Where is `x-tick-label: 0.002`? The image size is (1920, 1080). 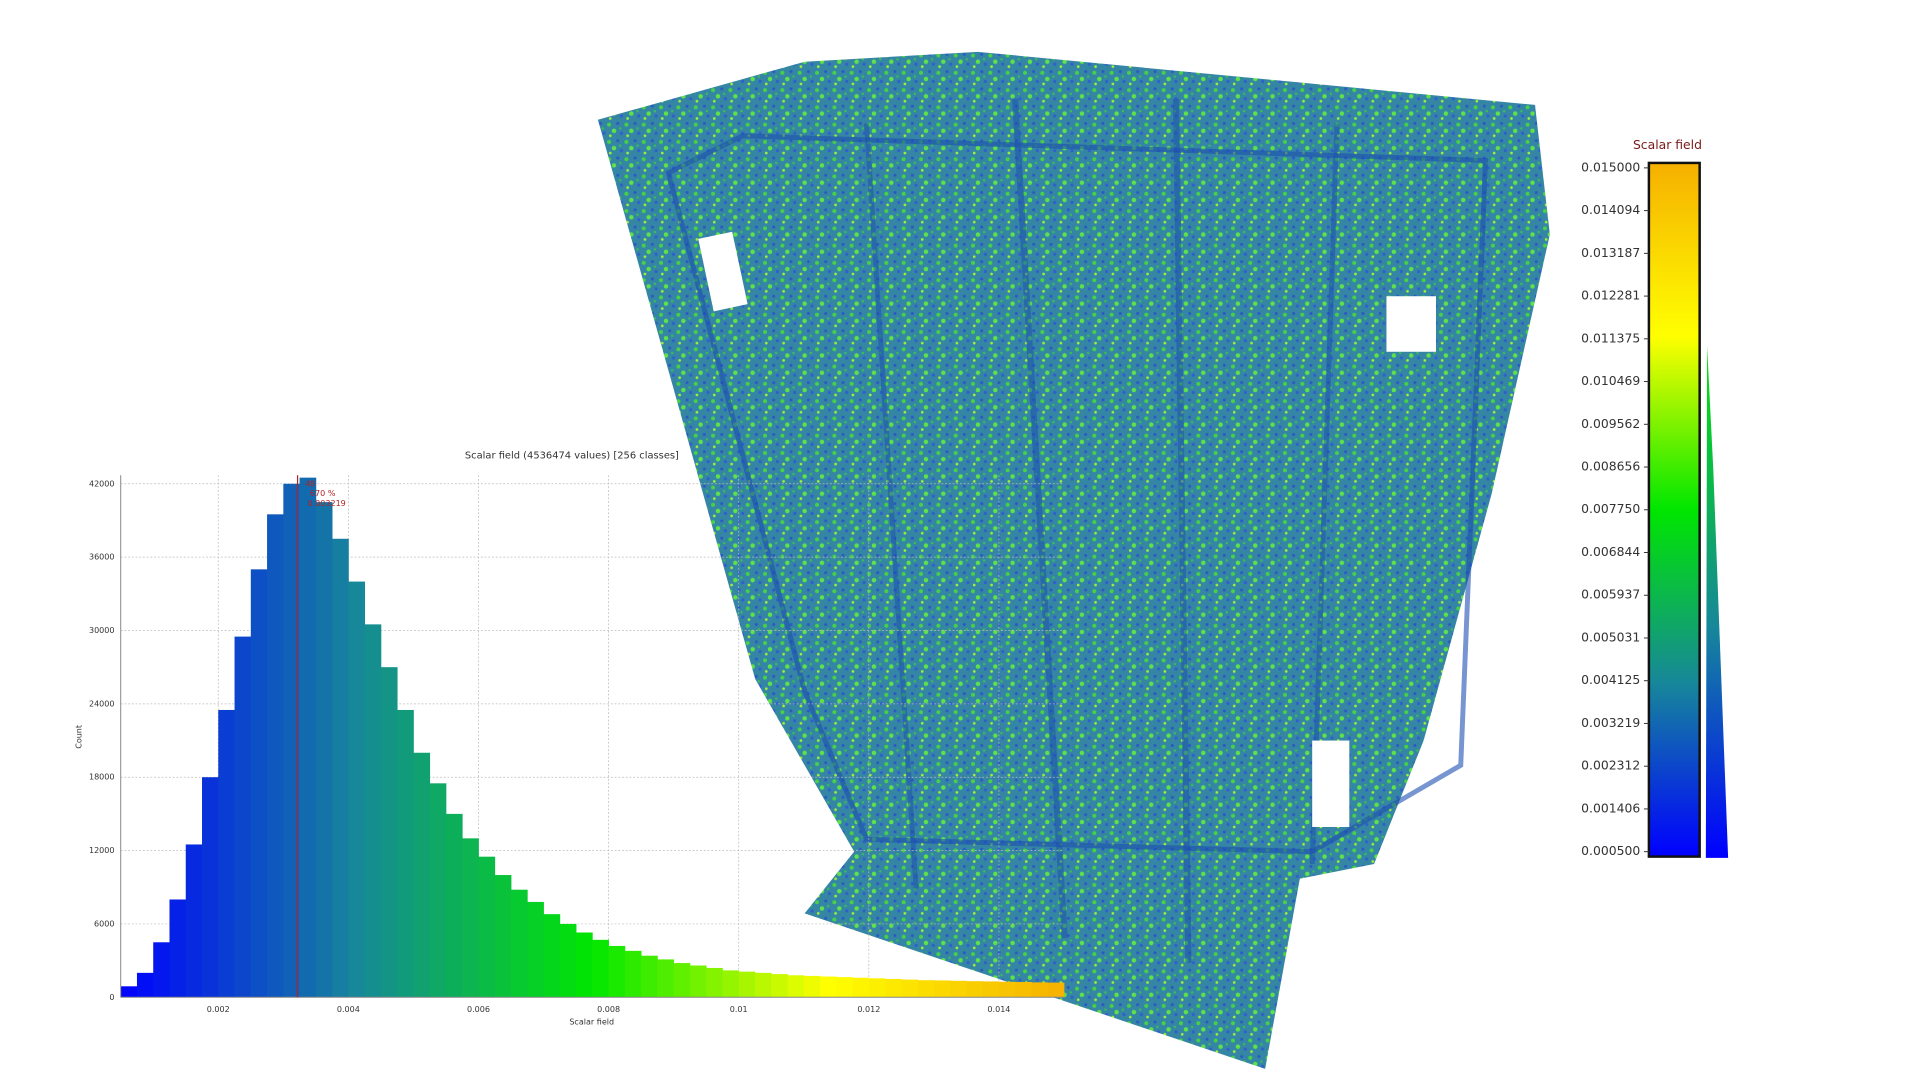
x-tick-label: 0.002 is located at coordinates (218, 1009).